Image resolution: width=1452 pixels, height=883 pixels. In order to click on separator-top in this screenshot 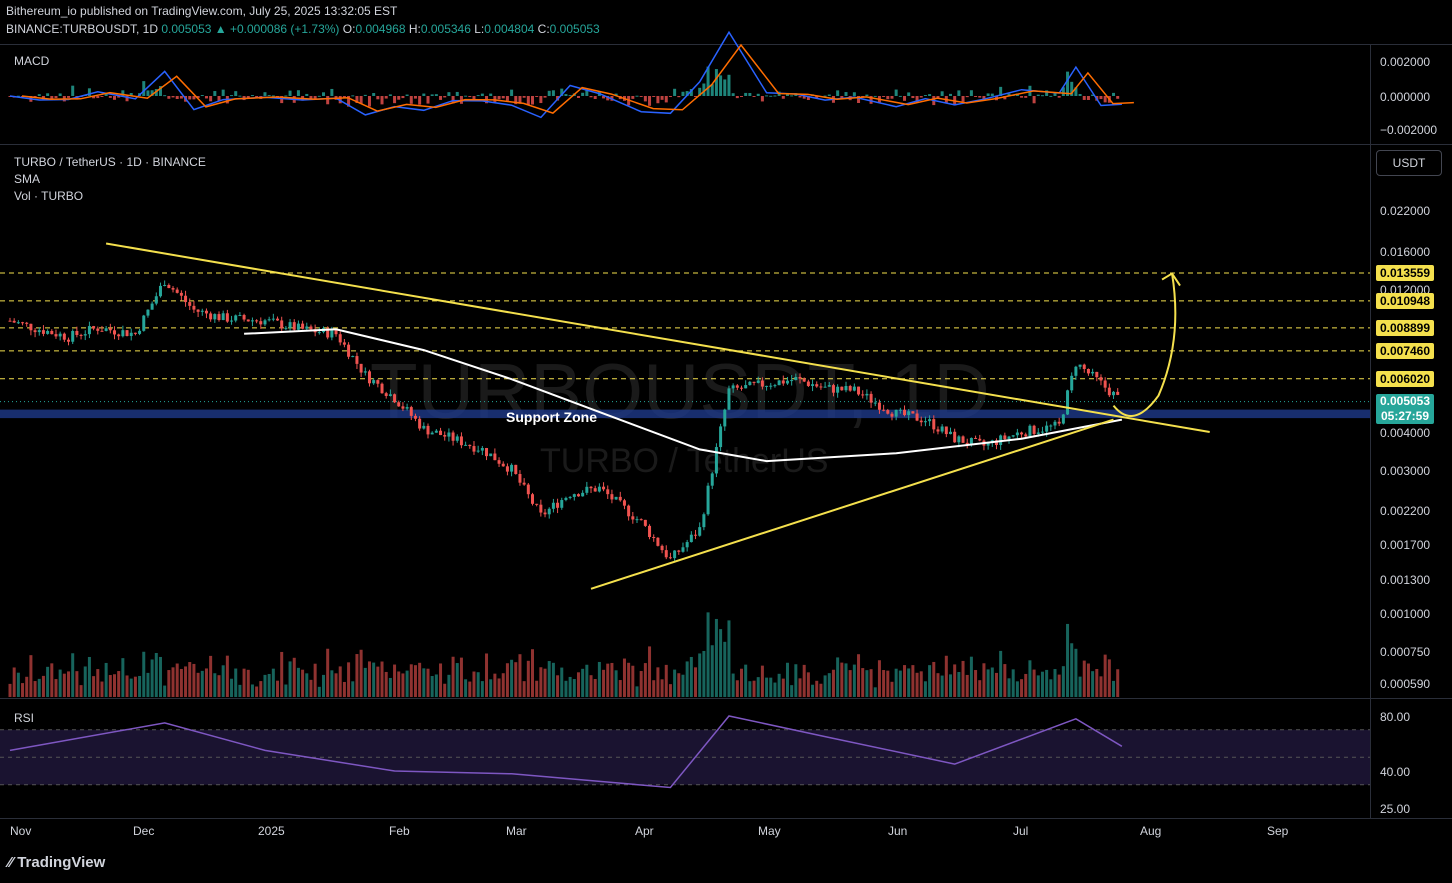, I will do `click(726, 44)`.